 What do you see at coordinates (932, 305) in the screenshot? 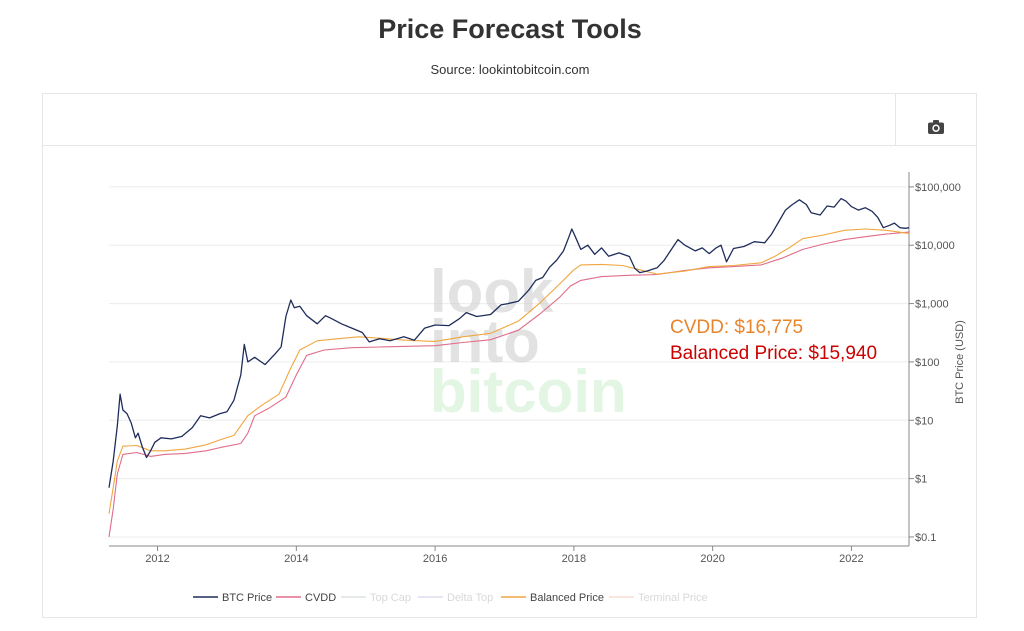
I see `y-tick-label: $1,000` at bounding box center [932, 305].